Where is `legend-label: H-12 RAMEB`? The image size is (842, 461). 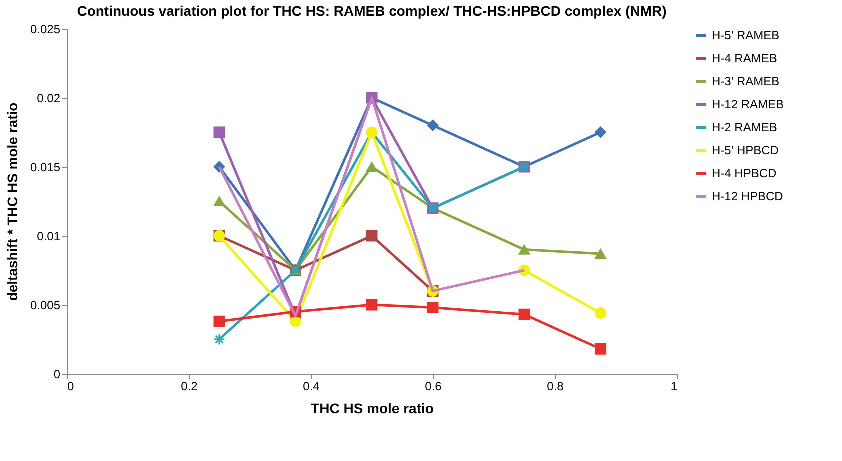
legend-label: H-12 RAMEB is located at coordinates (748, 105).